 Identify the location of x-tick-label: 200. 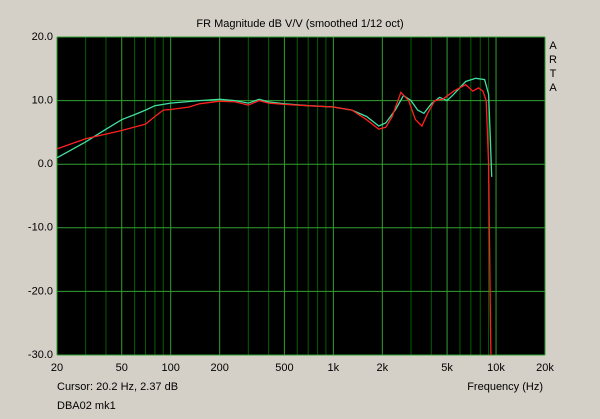
(219, 368).